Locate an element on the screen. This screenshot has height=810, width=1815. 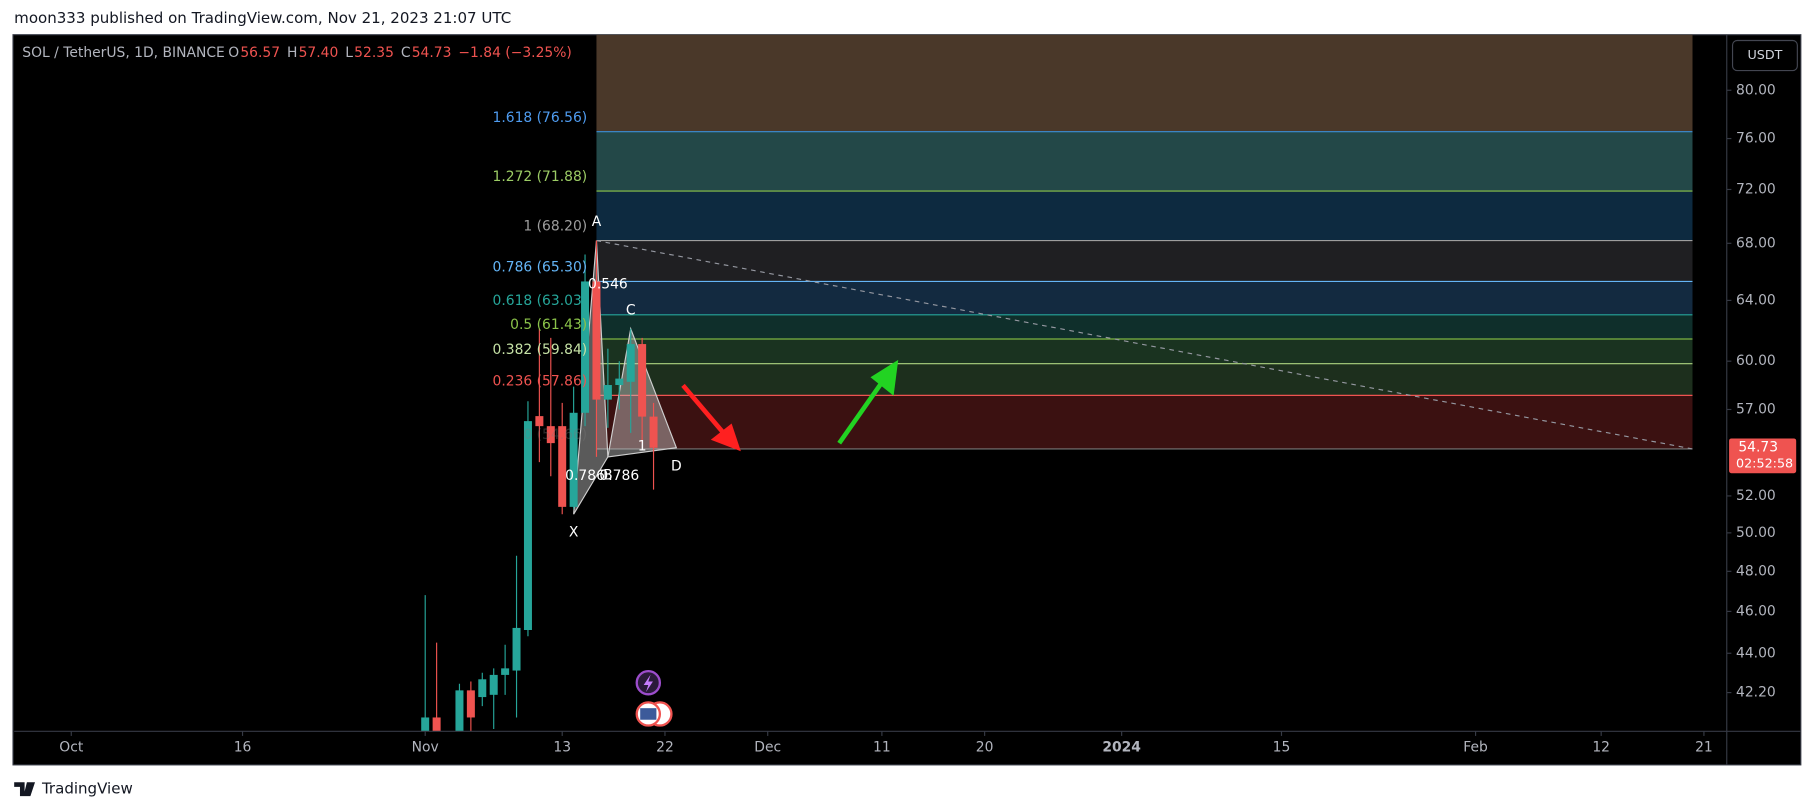
pattern-point-label: A is located at coordinates (597, 222).